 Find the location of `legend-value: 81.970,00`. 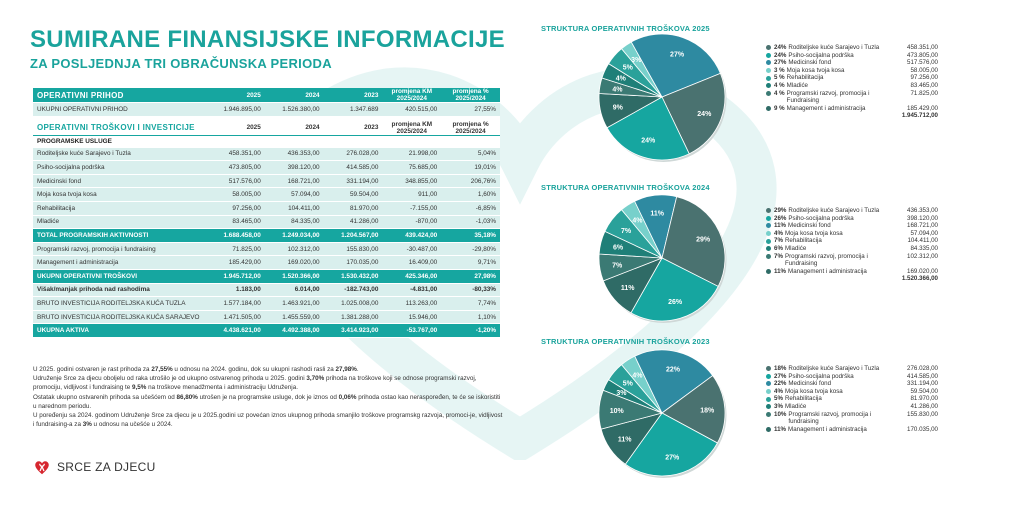

legend-value: 81.970,00 is located at coordinates (924, 399).